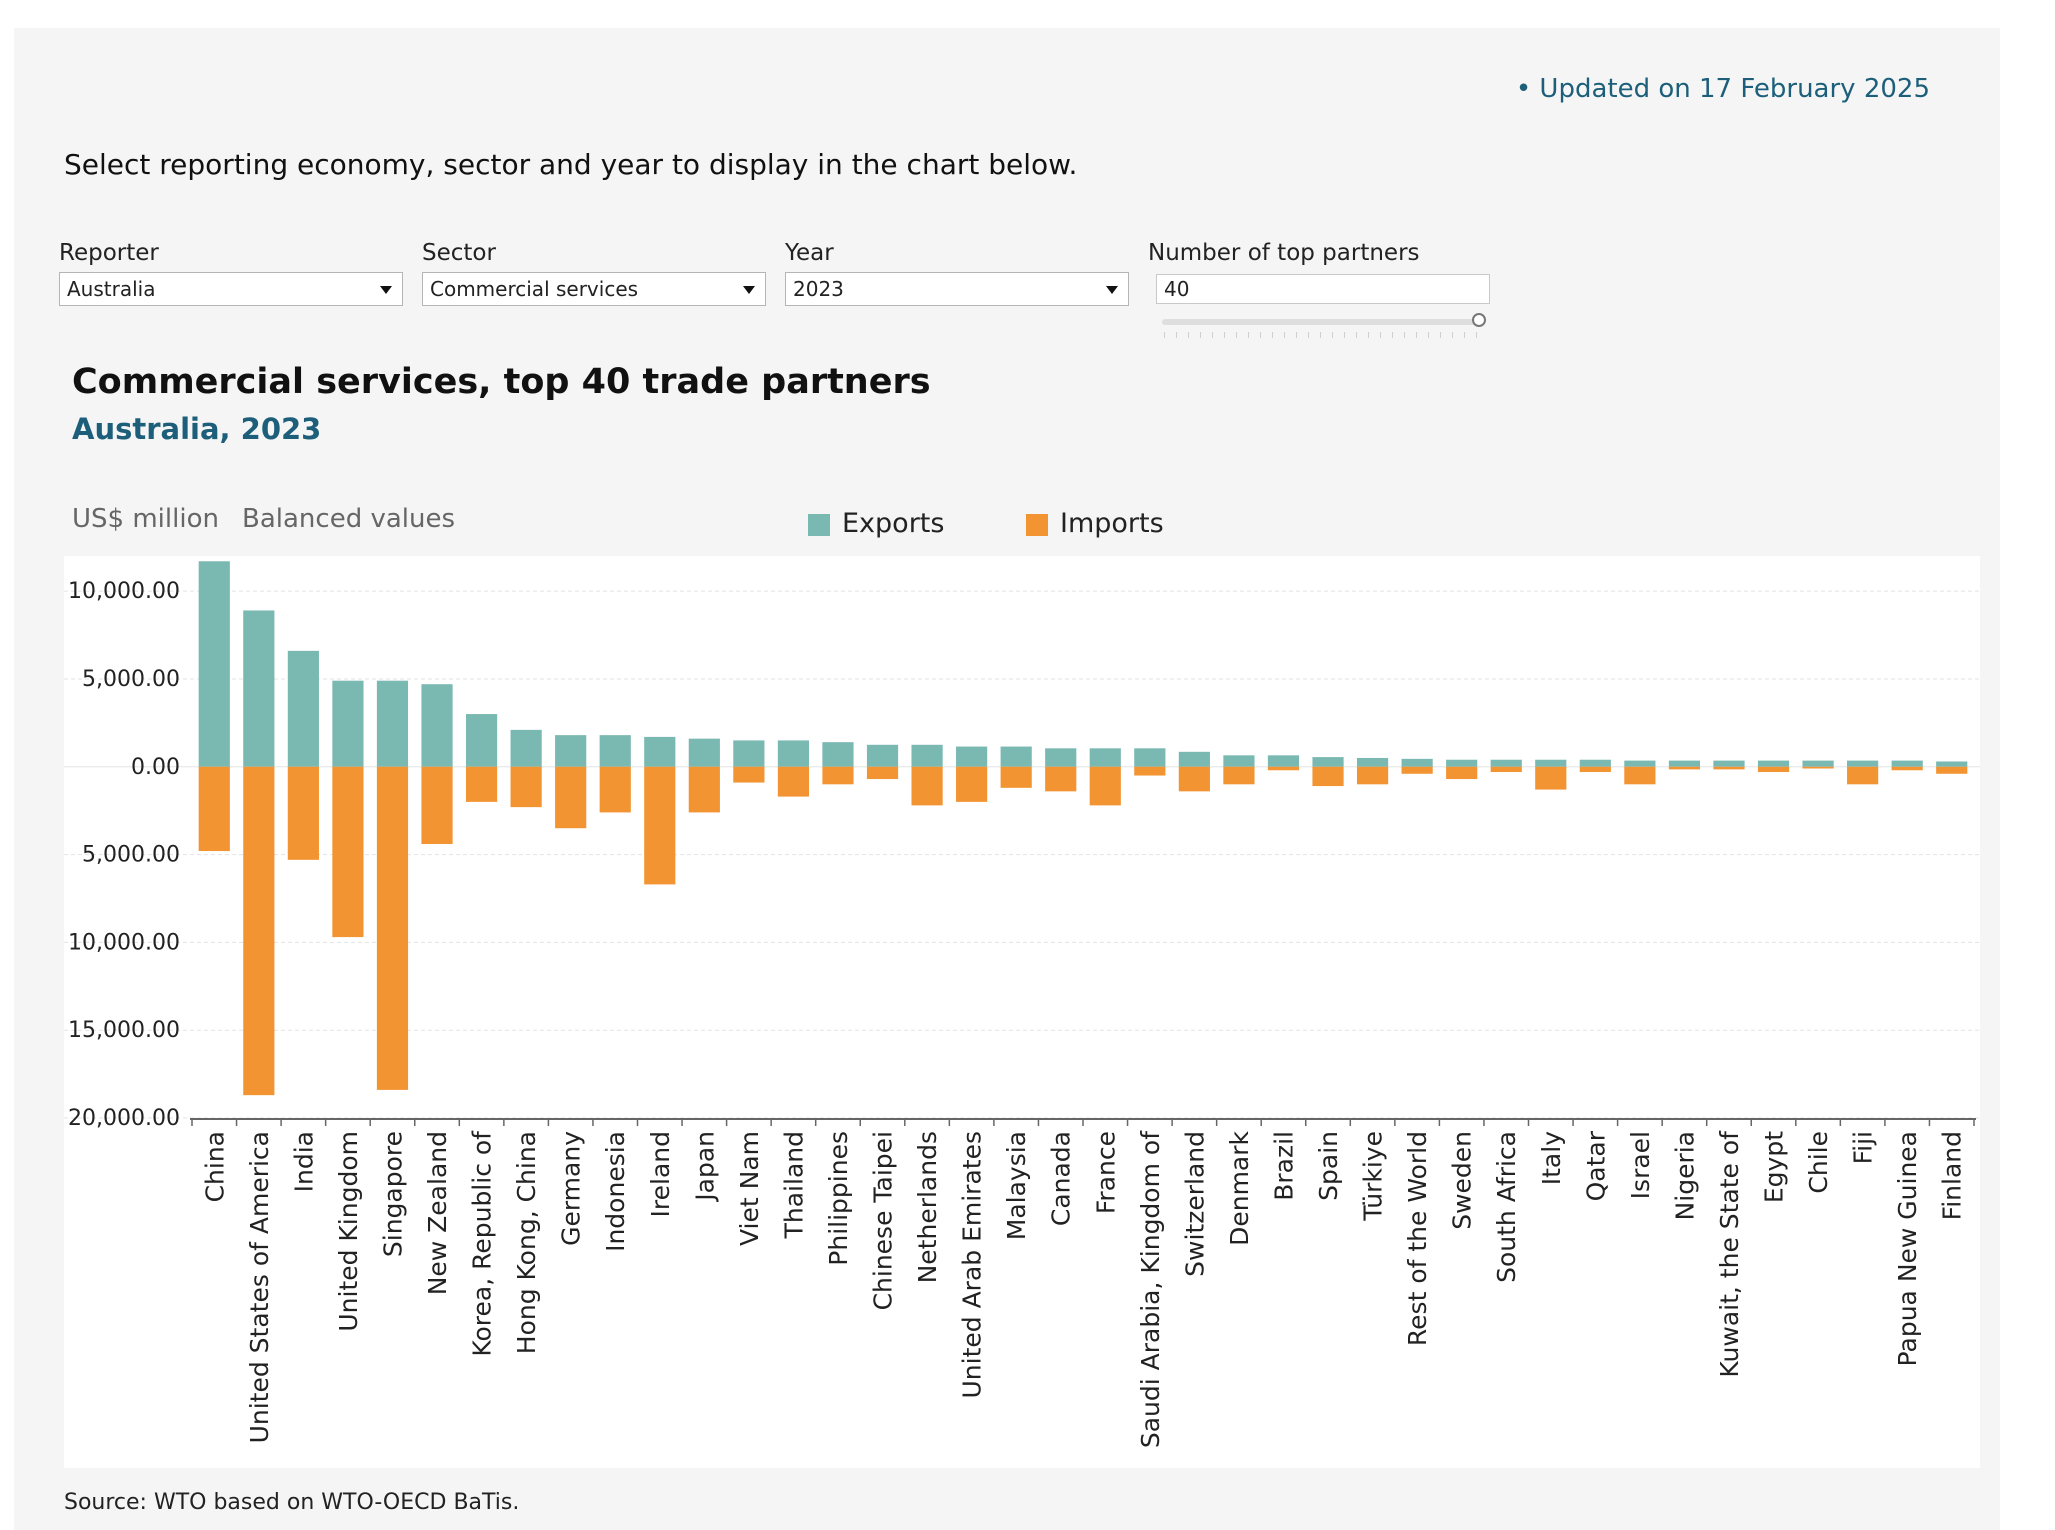  What do you see at coordinates (1640, 1165) in the screenshot?
I see `x-category-label: Israel` at bounding box center [1640, 1165].